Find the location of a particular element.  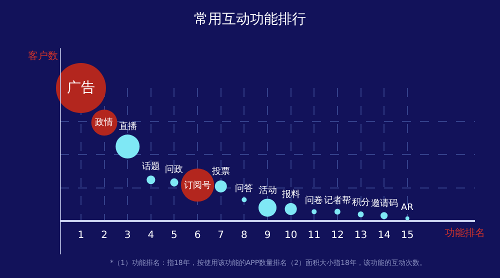

x-tick-label: 10 is located at coordinates (291, 235).